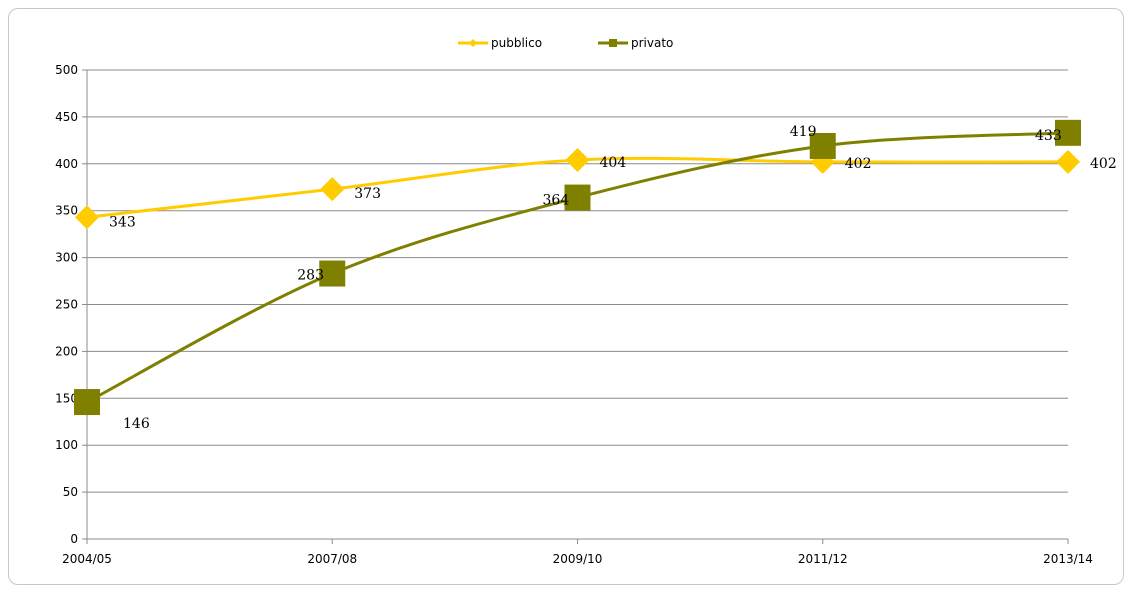  I want to click on data-label-privato: 419, so click(803, 132).